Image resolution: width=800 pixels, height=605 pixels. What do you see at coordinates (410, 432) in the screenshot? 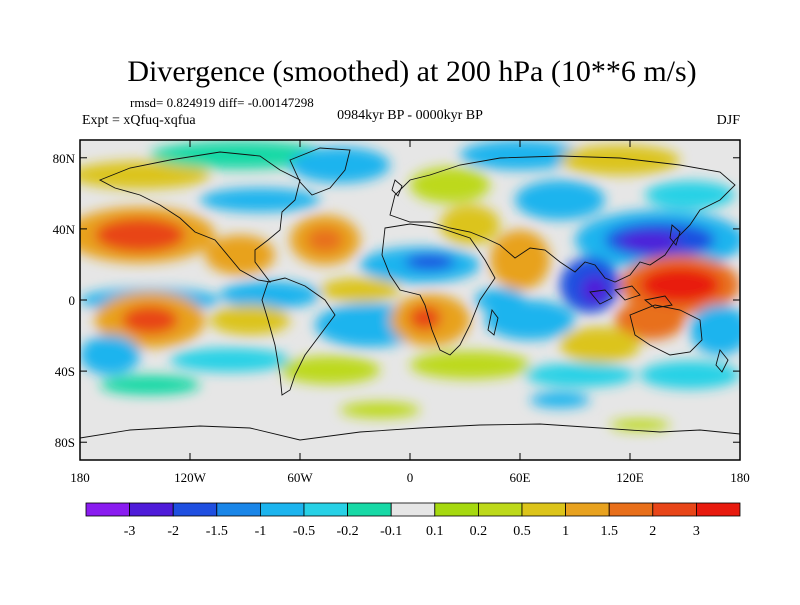
I see `coastline-antarctica` at bounding box center [410, 432].